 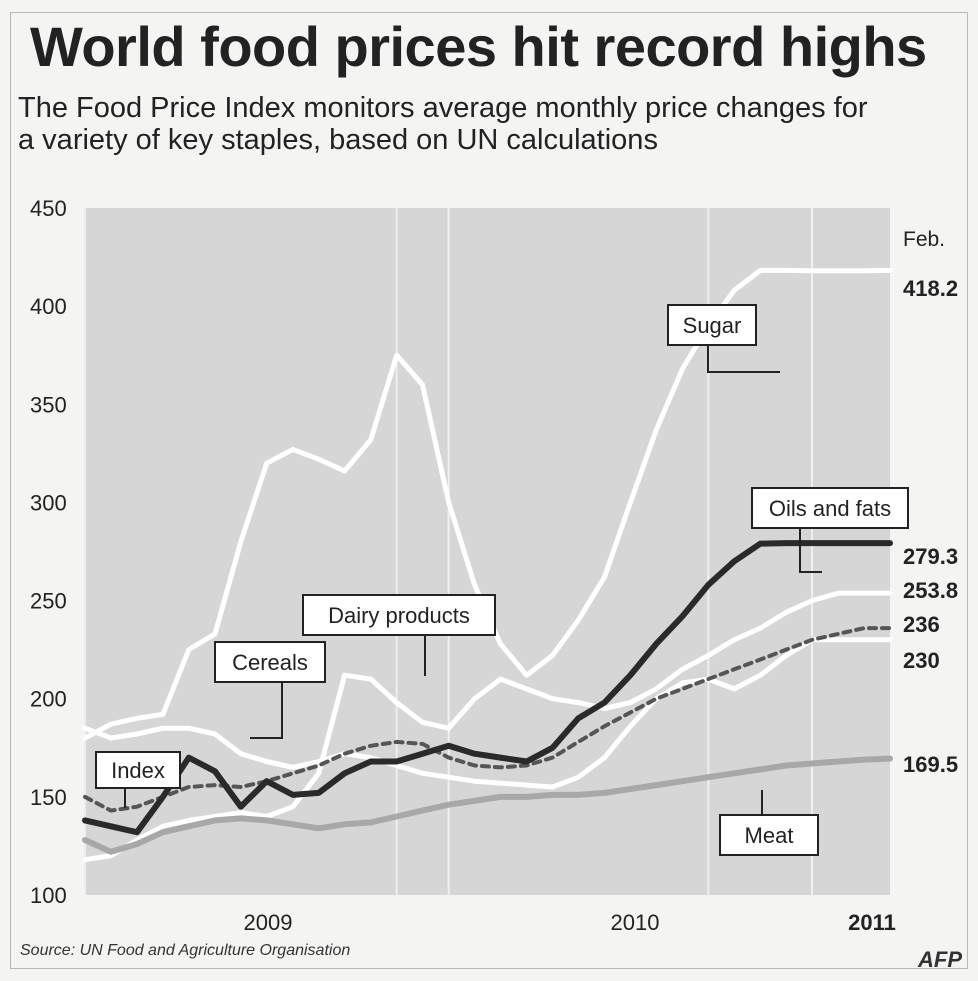 What do you see at coordinates (48, 895) in the screenshot?
I see `y-tick-label: 100` at bounding box center [48, 895].